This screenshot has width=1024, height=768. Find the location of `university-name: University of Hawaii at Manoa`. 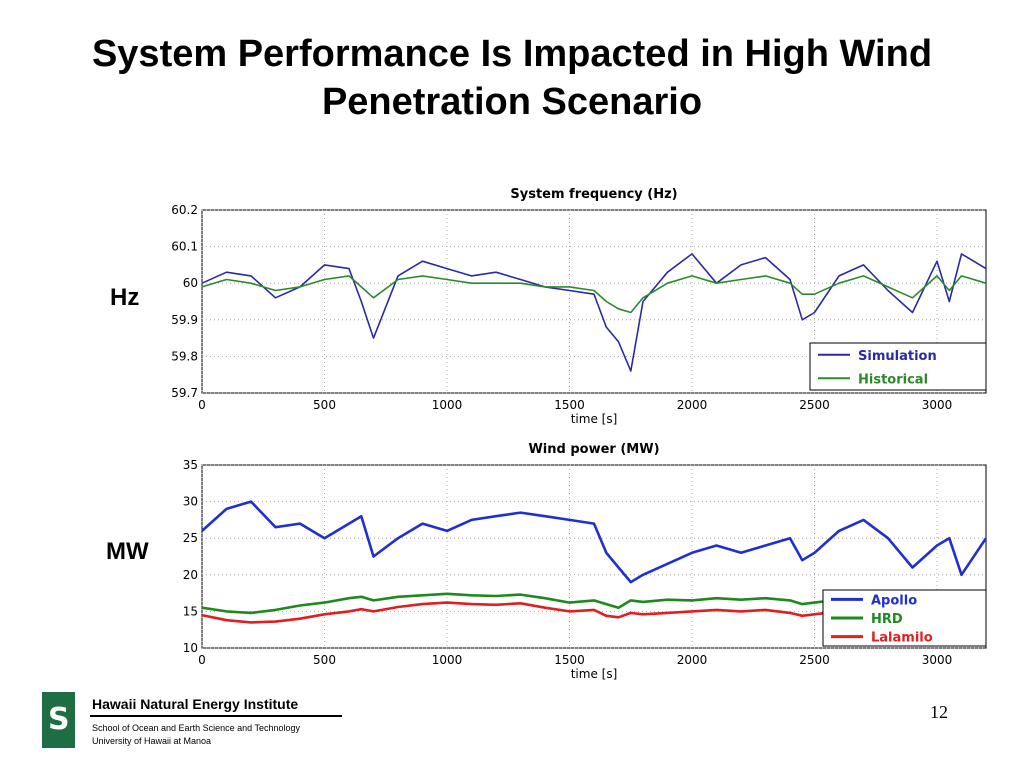

university-name: University of Hawaii at Manoa is located at coordinates (152, 741).